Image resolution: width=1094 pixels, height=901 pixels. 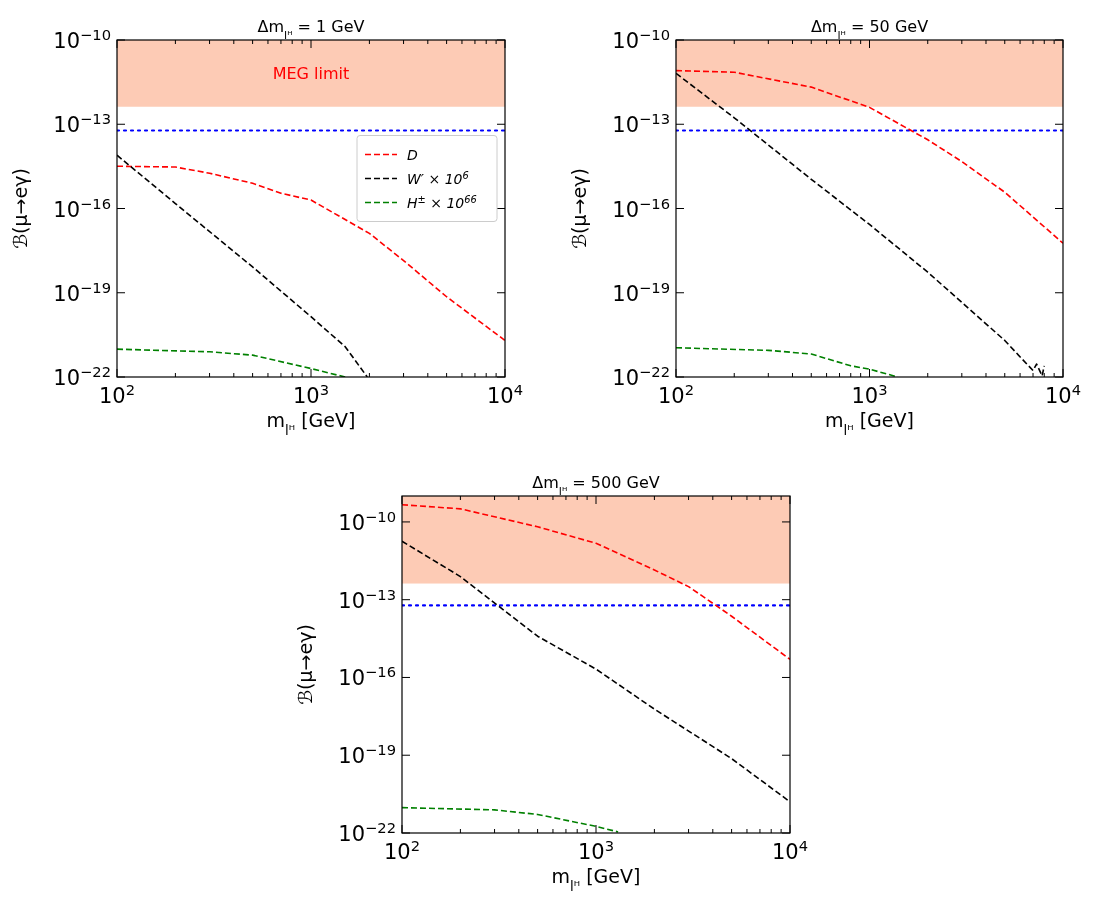 I want to click on legend-label: W′ × 10$^{6}$, so click(x=438, y=178).